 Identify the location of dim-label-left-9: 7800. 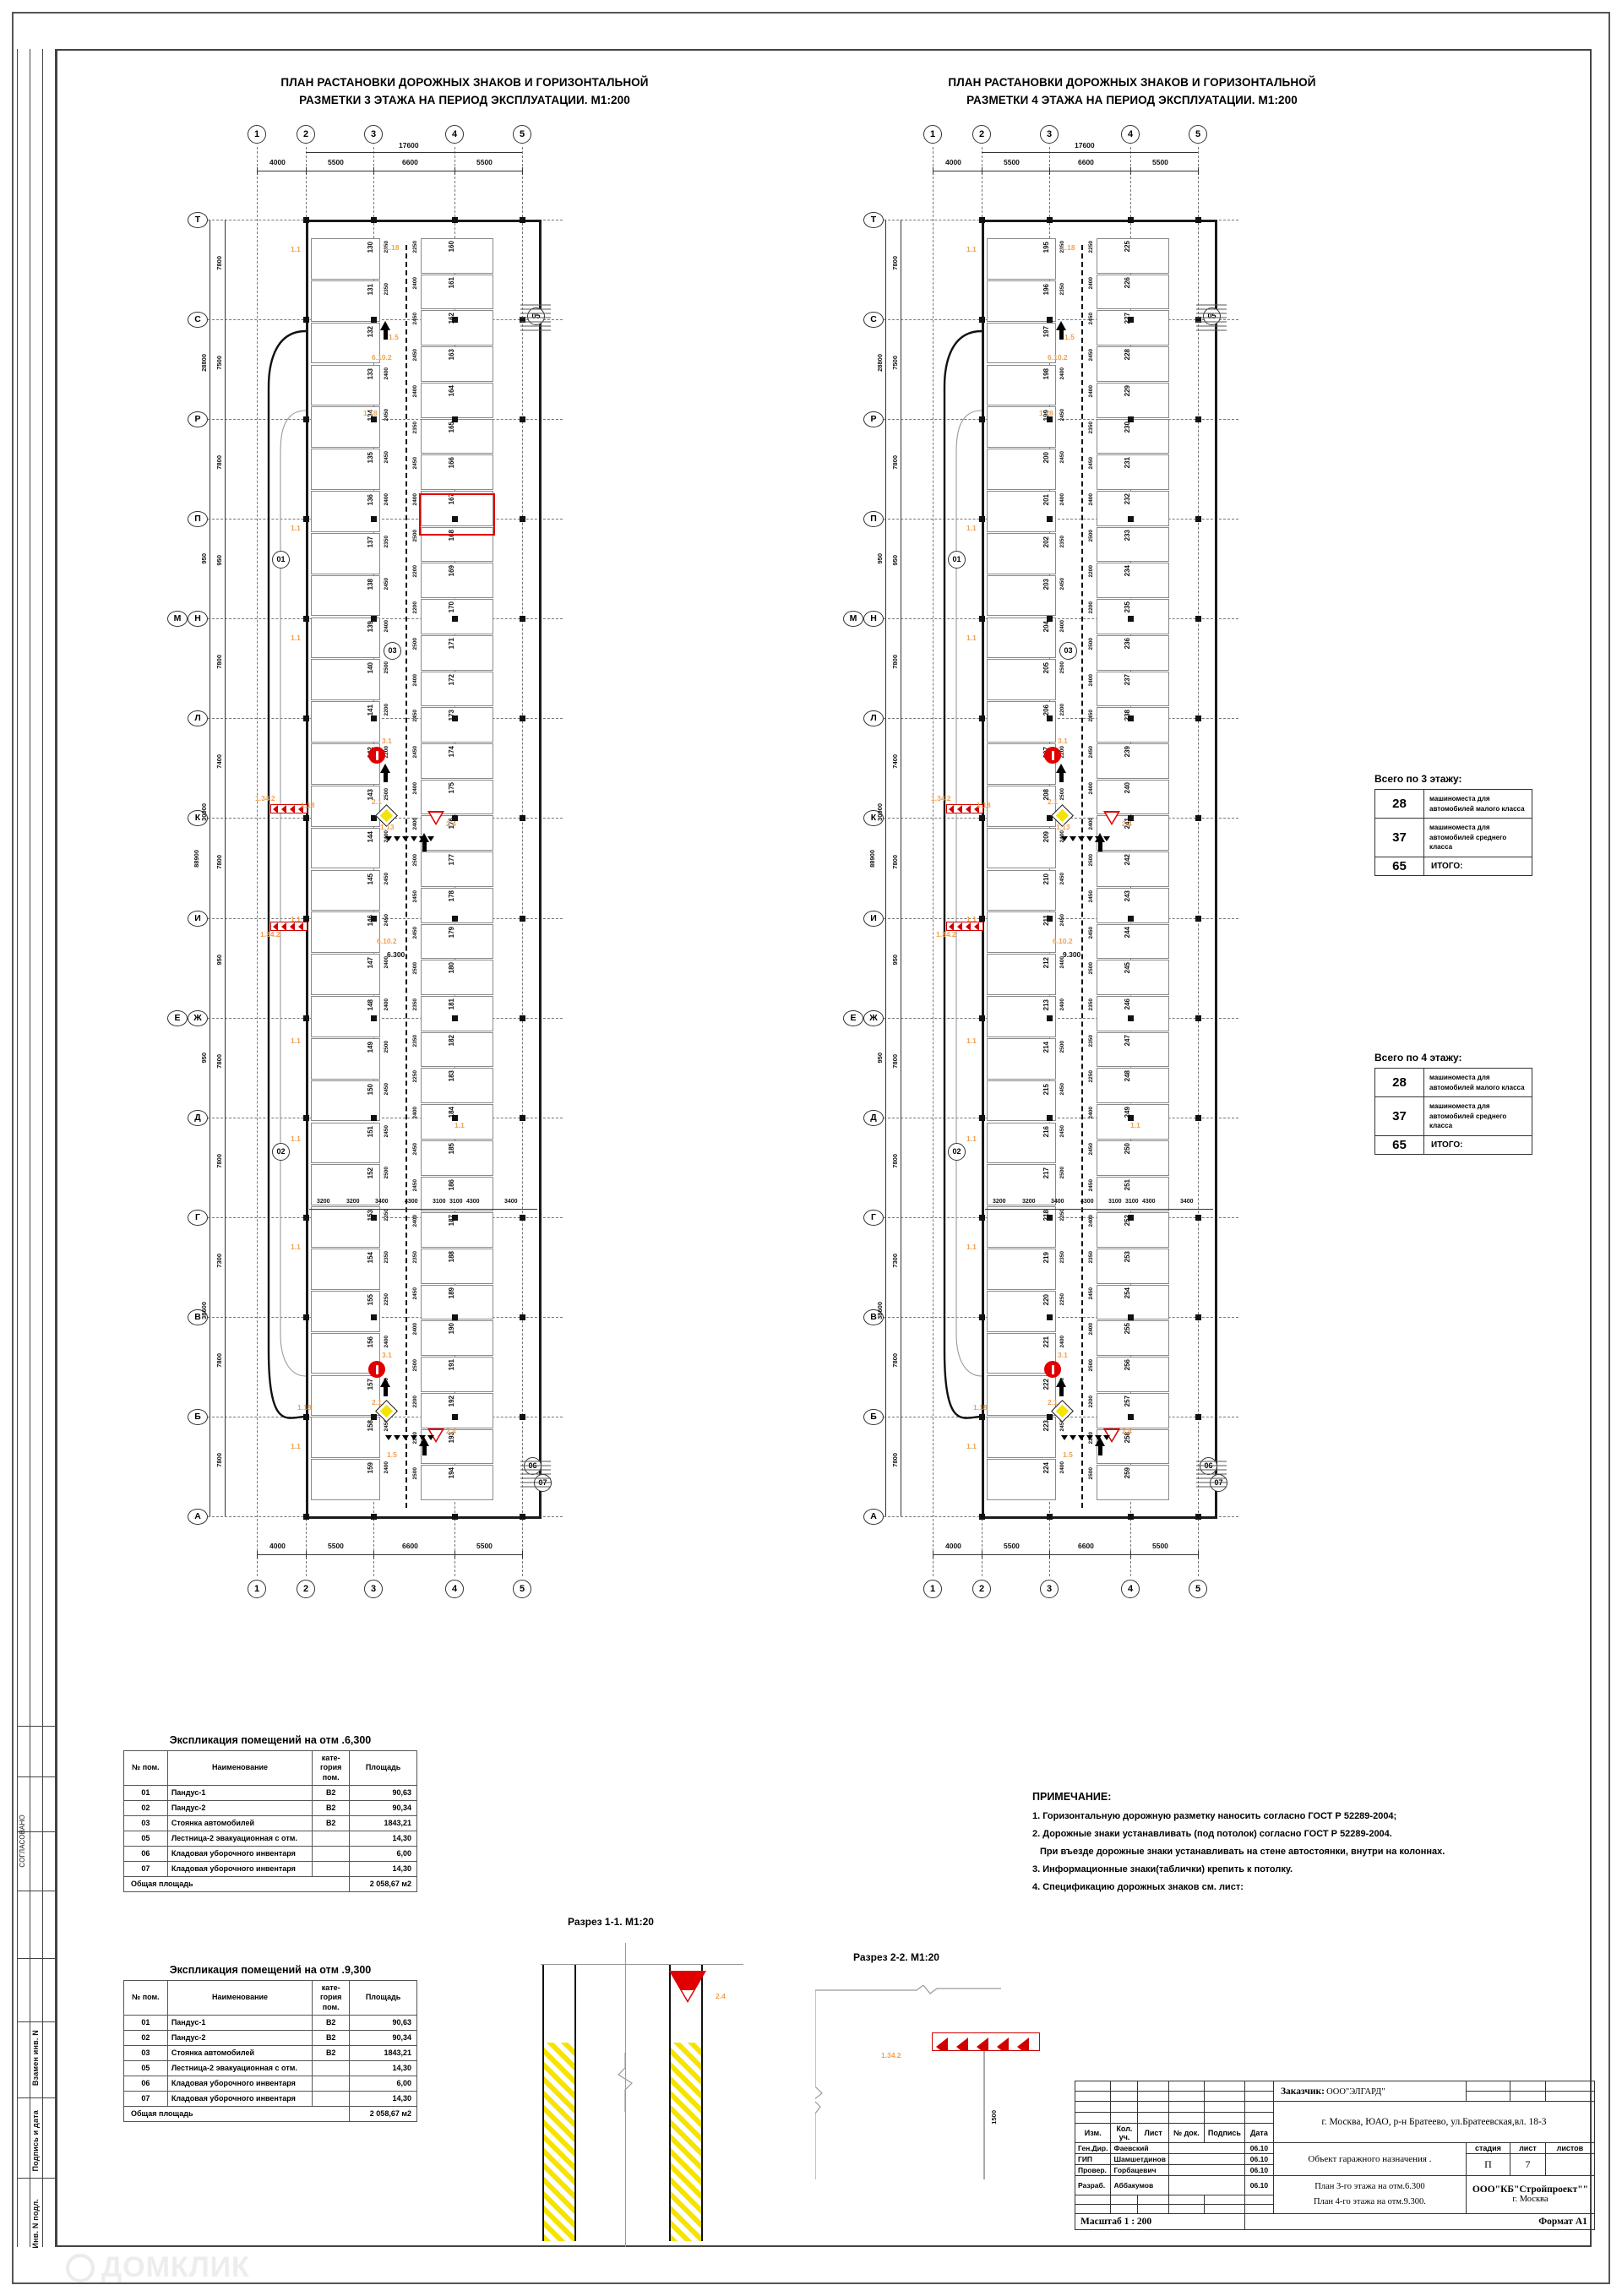
(895, 1161).